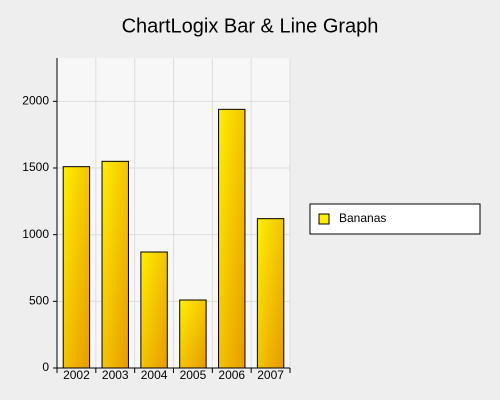 The image size is (500, 400). I want to click on legend-box, so click(395, 219).